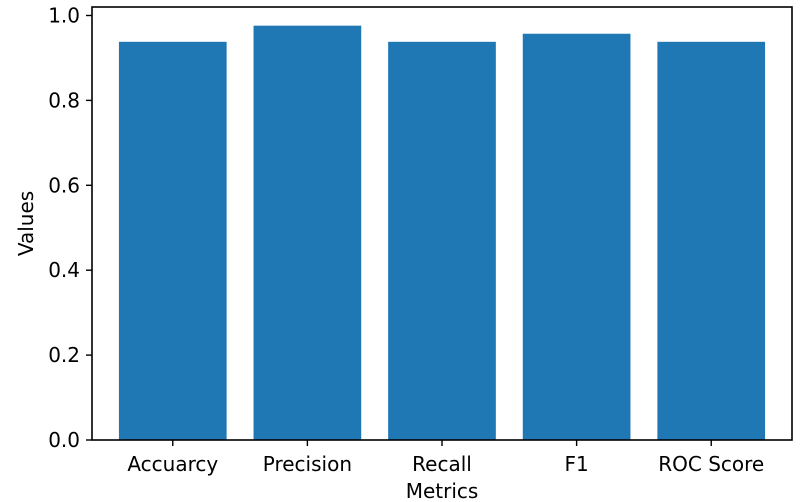 This screenshot has height=502, width=807. What do you see at coordinates (26, 223) in the screenshot?
I see `y-axis-label: Values` at bounding box center [26, 223].